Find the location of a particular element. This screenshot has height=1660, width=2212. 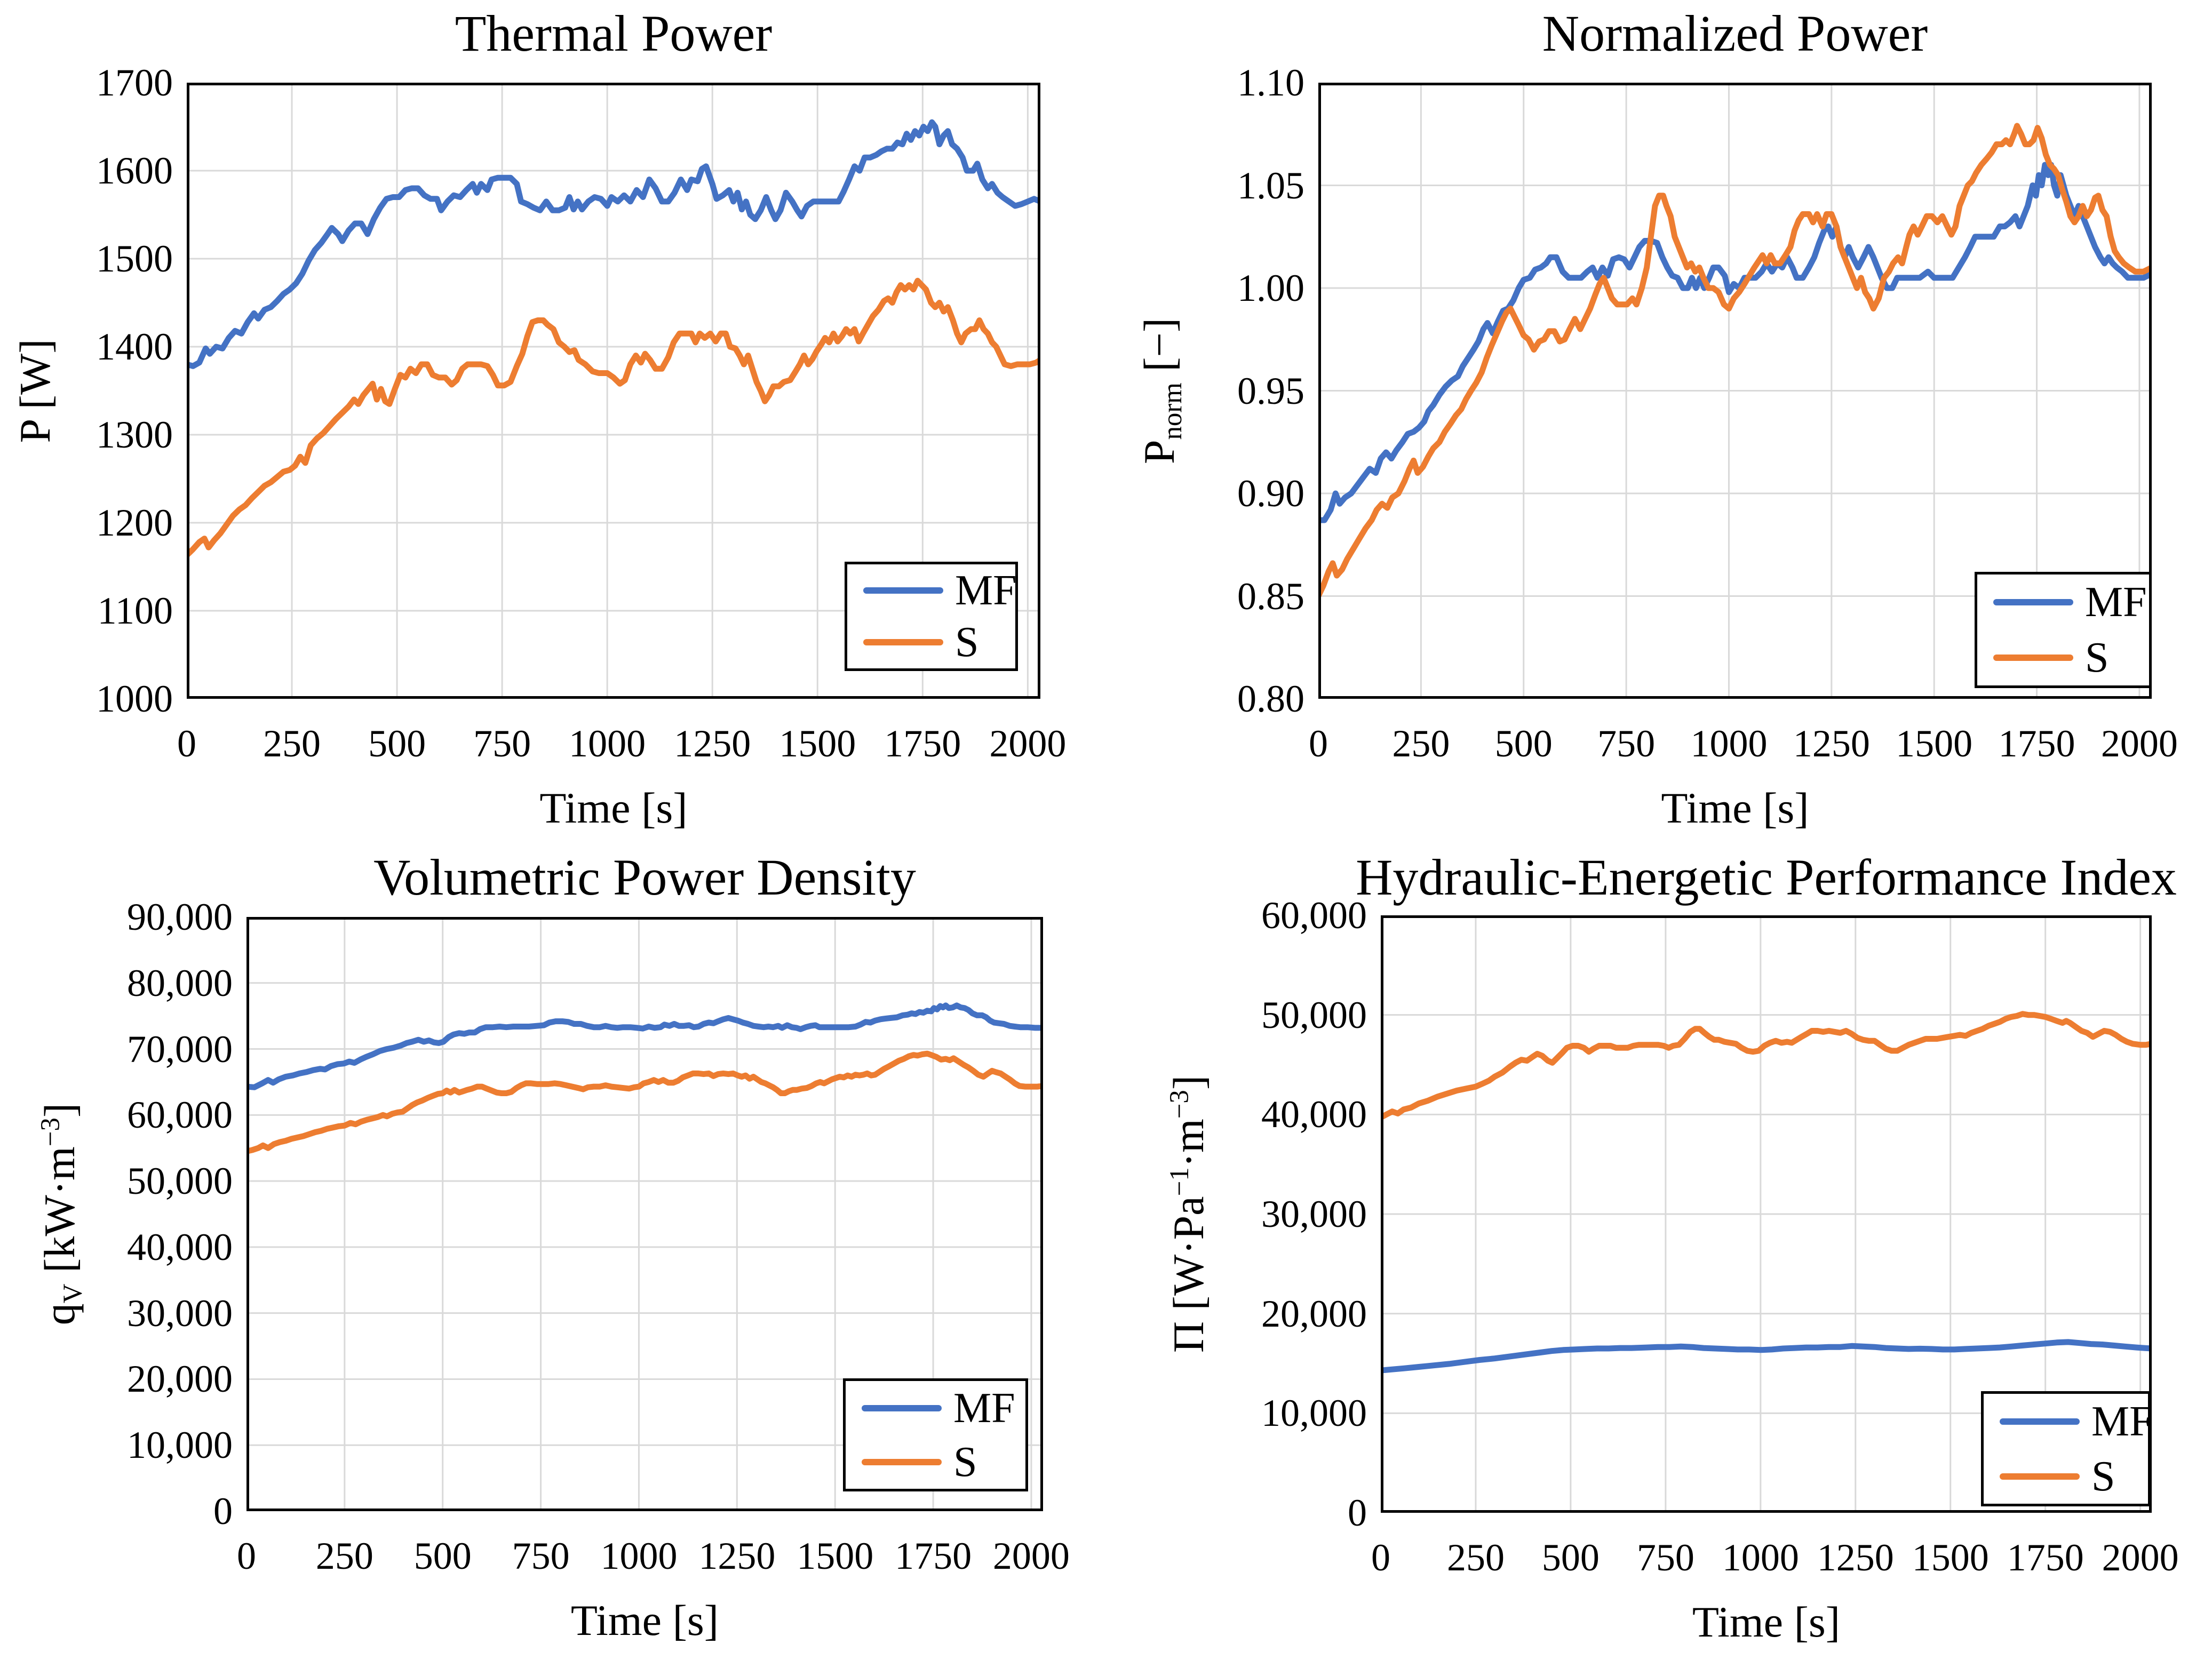

y-tick-label: 1.00 is located at coordinates (1270, 288).